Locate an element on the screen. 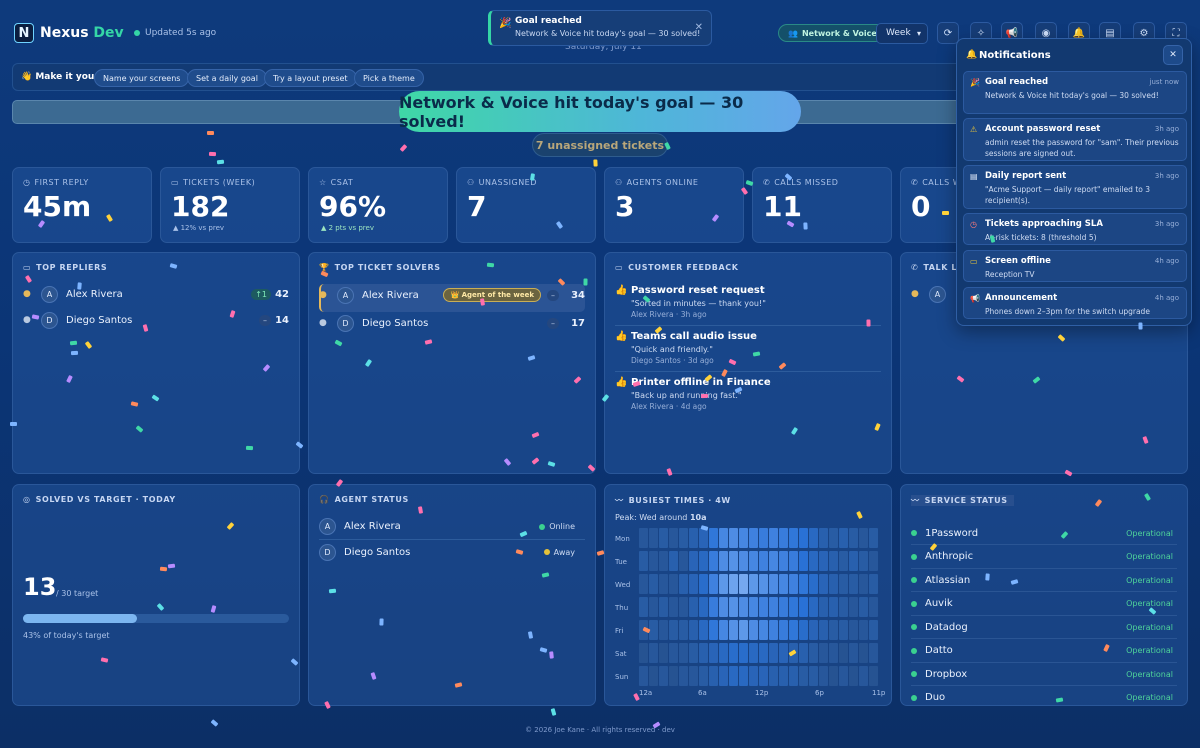 The width and height of the screenshot is (1200, 748). pick-theme-button: Pick a theme is located at coordinates (389, 78).